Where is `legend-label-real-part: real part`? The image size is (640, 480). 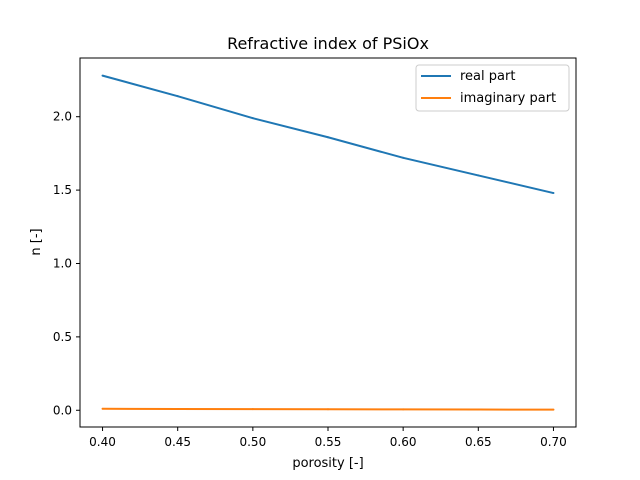 legend-label-real-part: real part is located at coordinates (487, 76).